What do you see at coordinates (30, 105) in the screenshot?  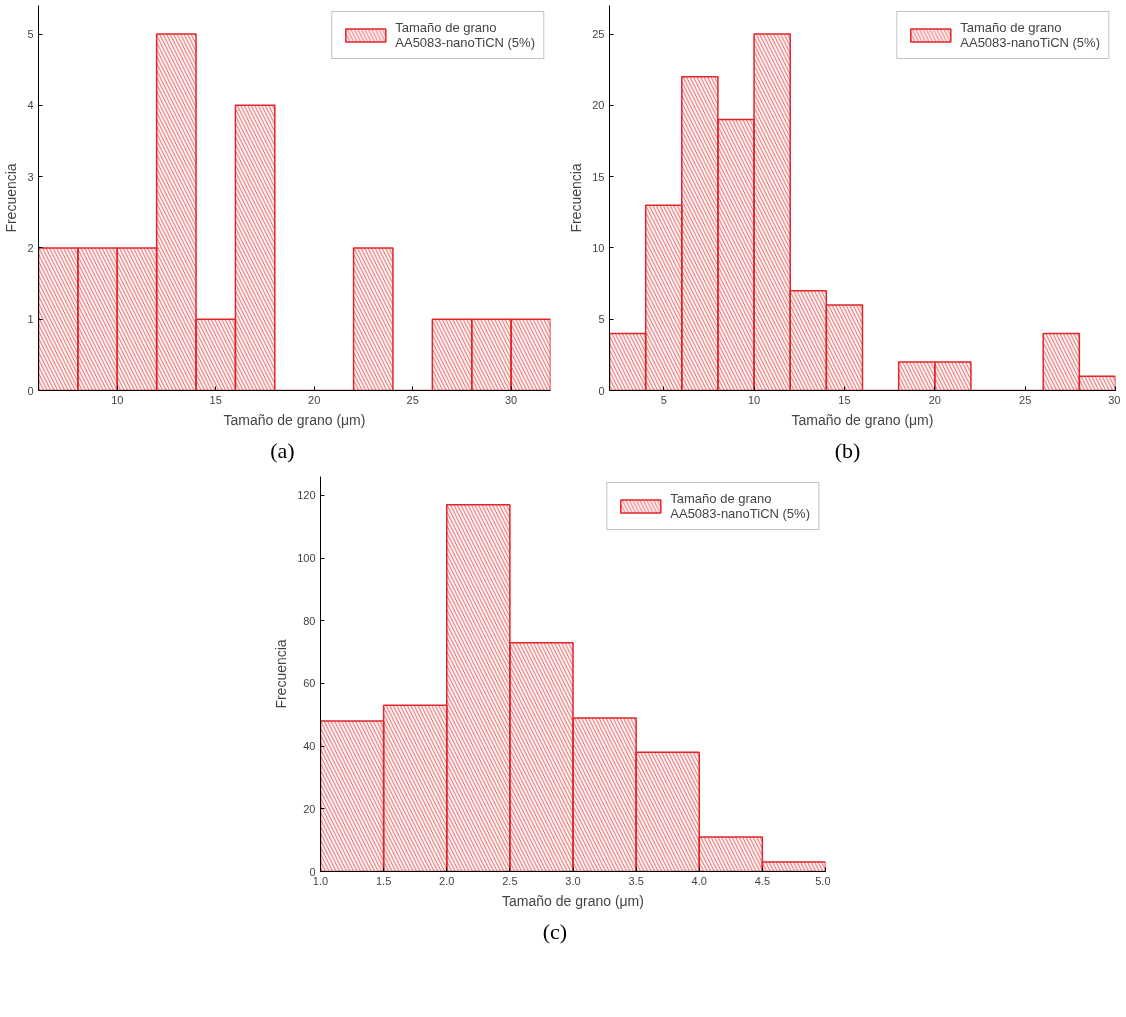 I see `y-tick-label: 4` at bounding box center [30, 105].